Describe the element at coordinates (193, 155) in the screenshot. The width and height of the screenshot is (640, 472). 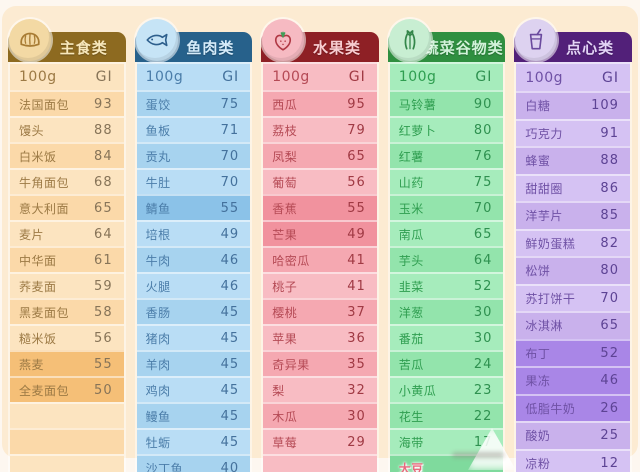
I see `table-row: 贡丸 70` at that location.